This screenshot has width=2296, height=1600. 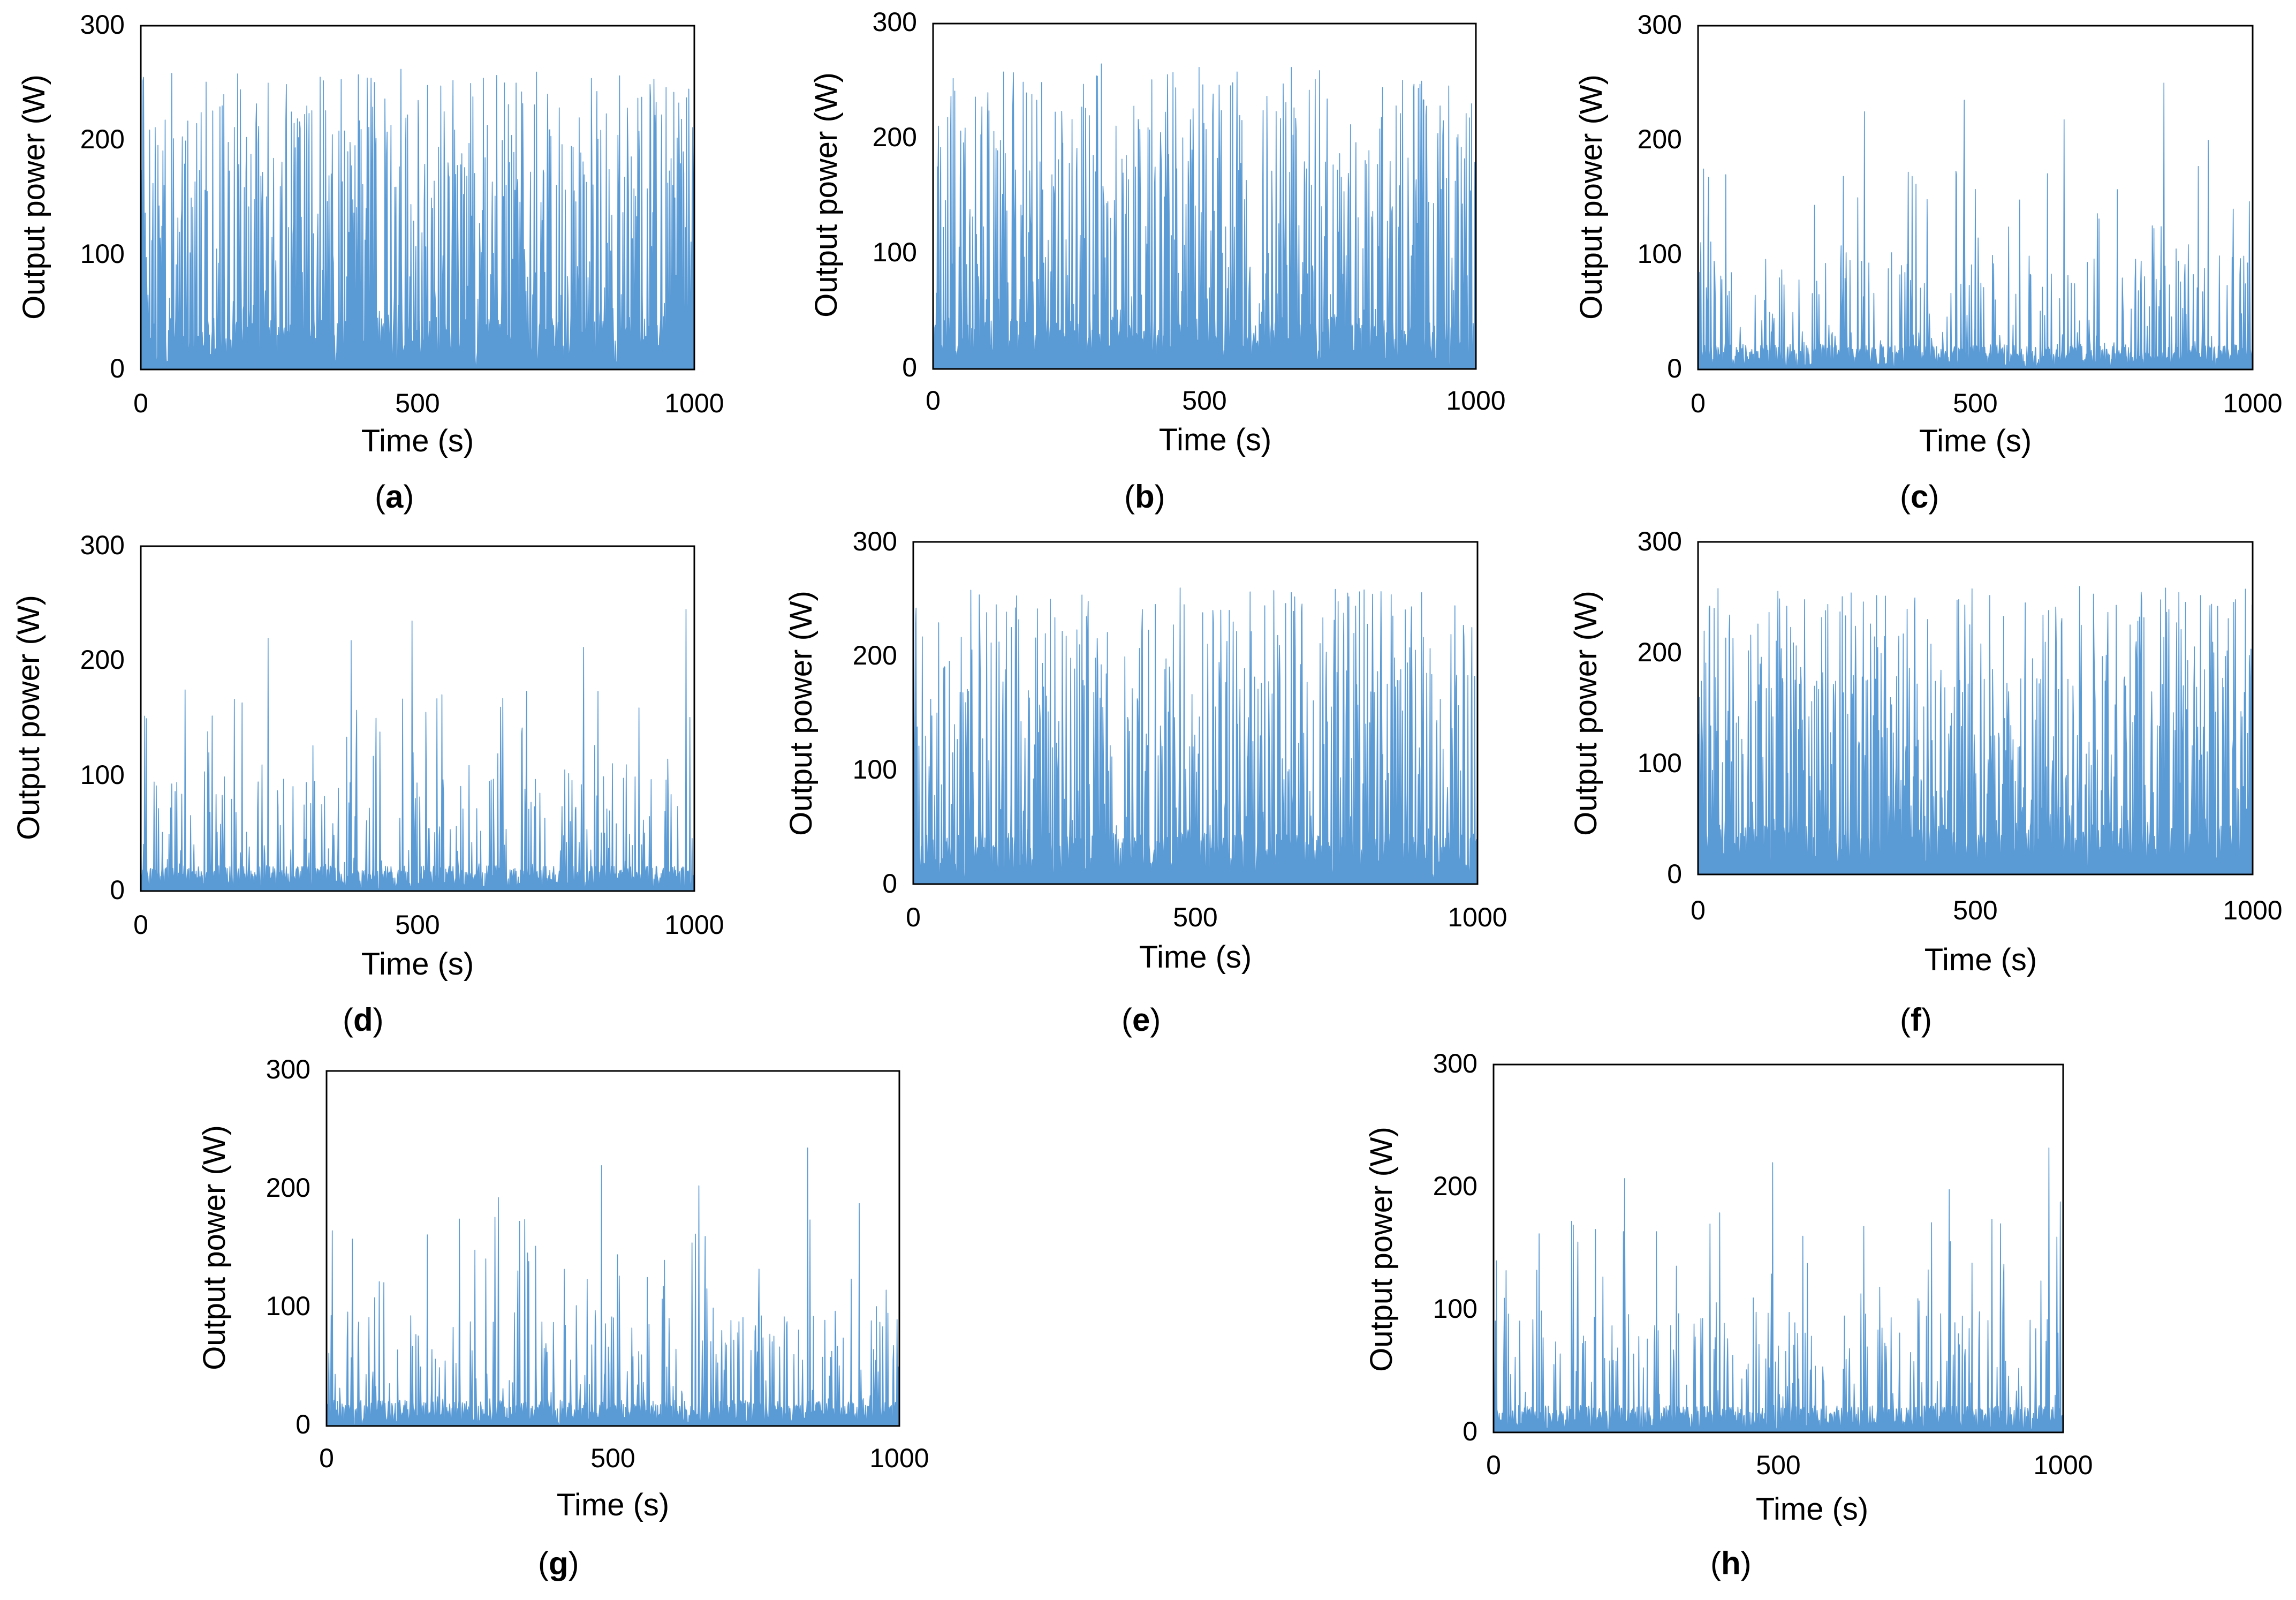 I want to click on caption-letter: f, so click(x=1917, y=1020).